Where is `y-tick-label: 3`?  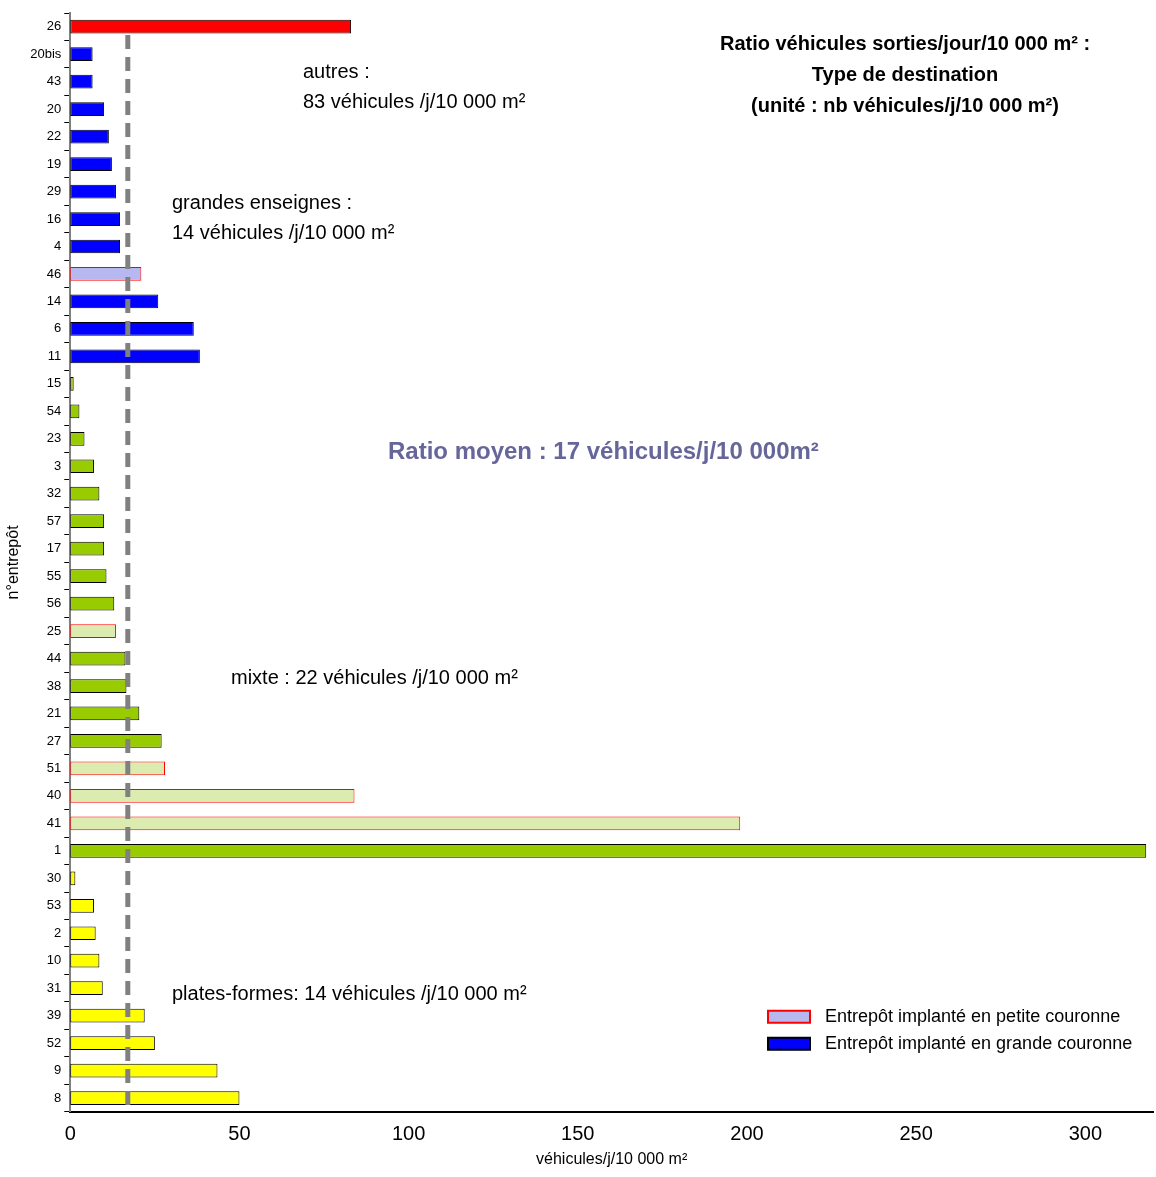
y-tick-label: 3 is located at coordinates (58, 465).